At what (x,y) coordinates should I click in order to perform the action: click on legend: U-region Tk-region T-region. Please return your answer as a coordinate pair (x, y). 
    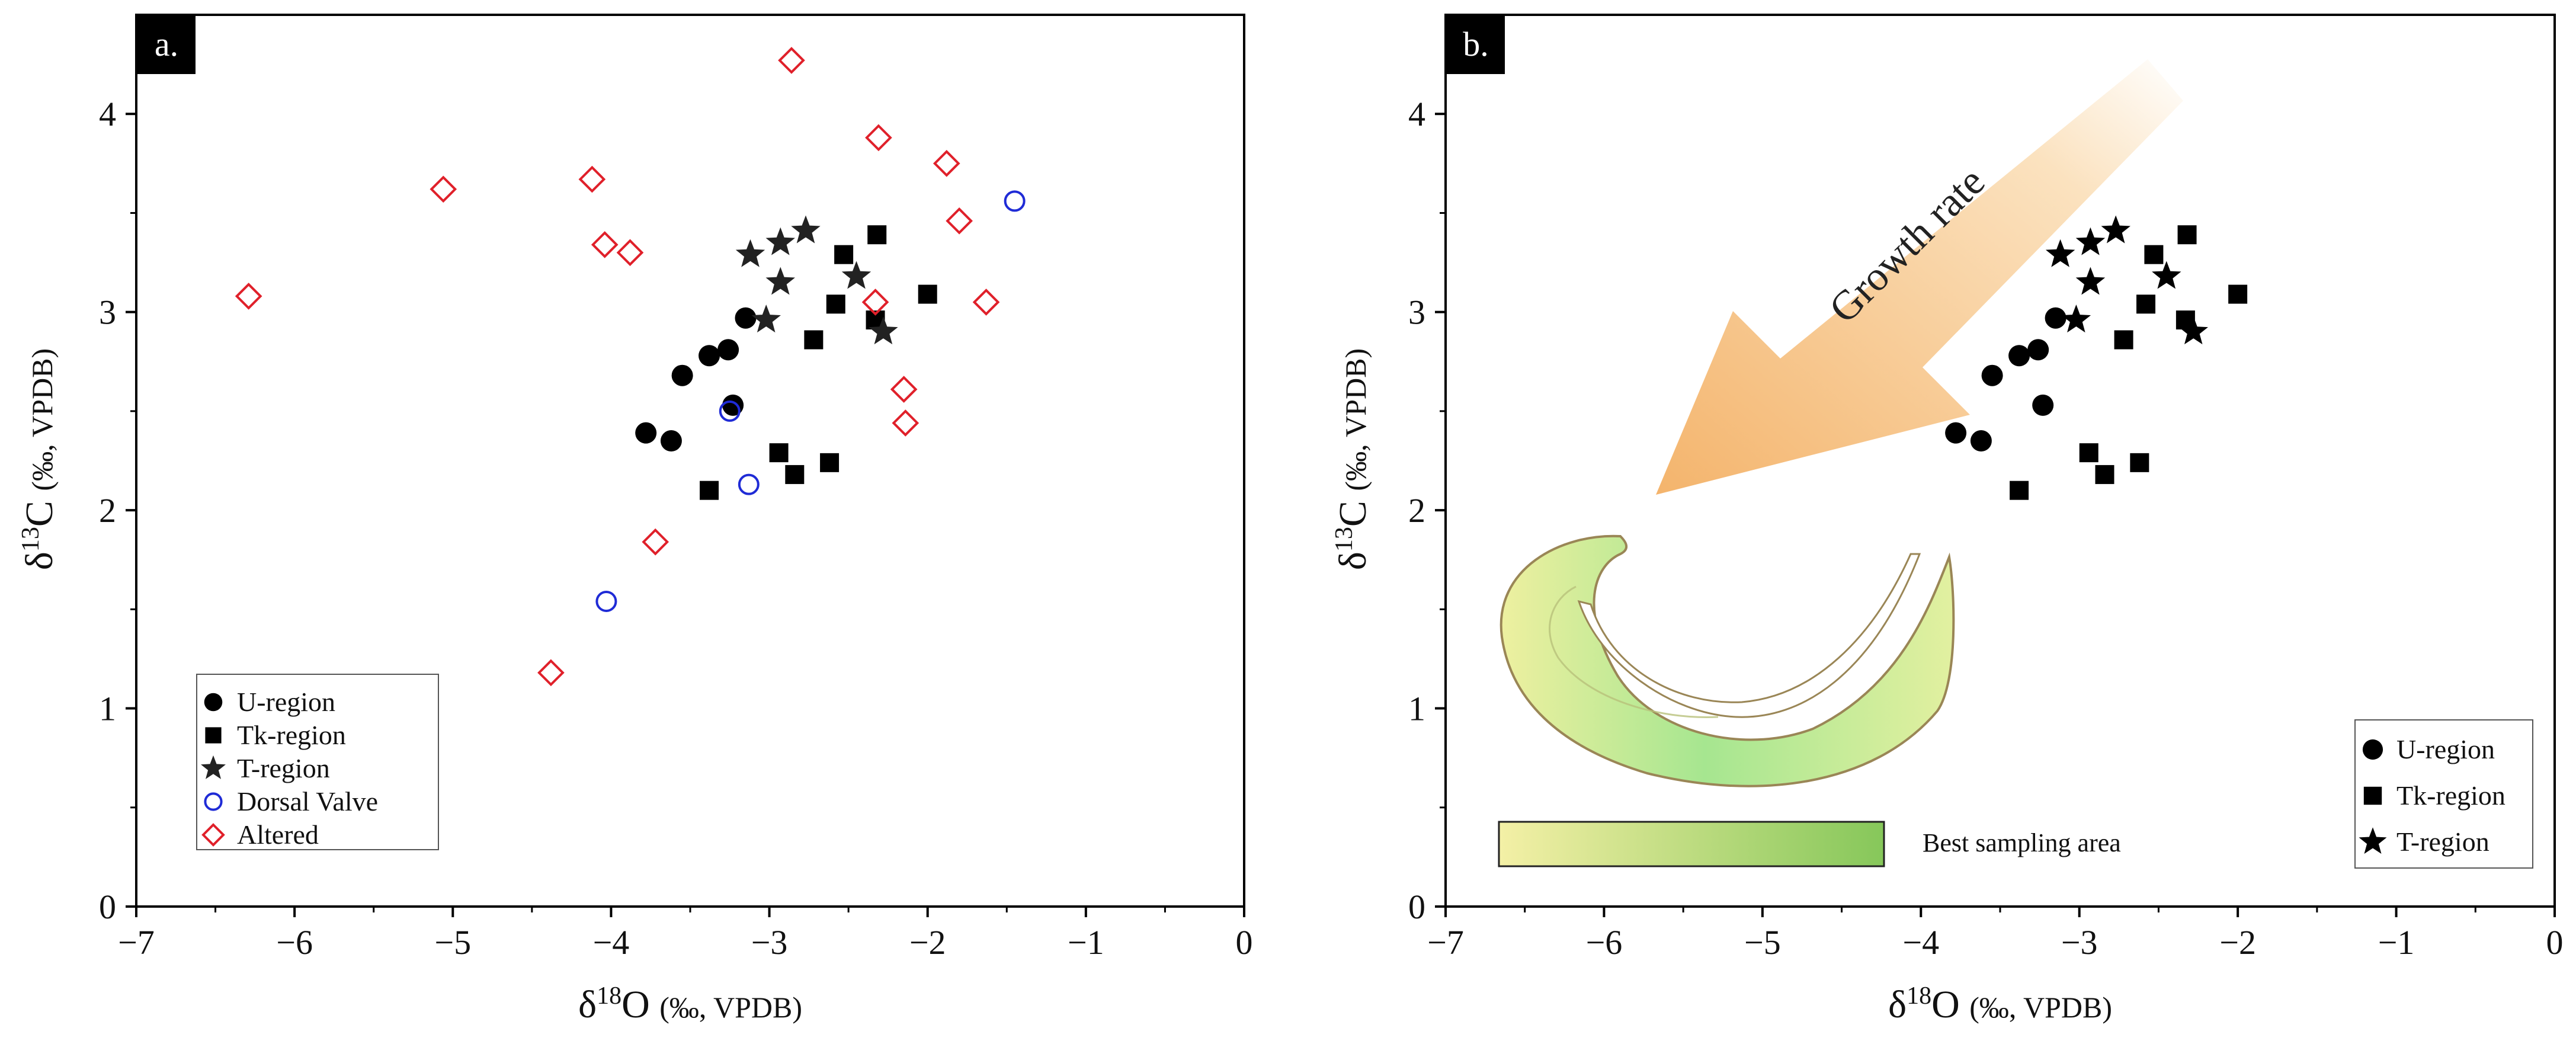
    Looking at the image, I should click on (2444, 794).